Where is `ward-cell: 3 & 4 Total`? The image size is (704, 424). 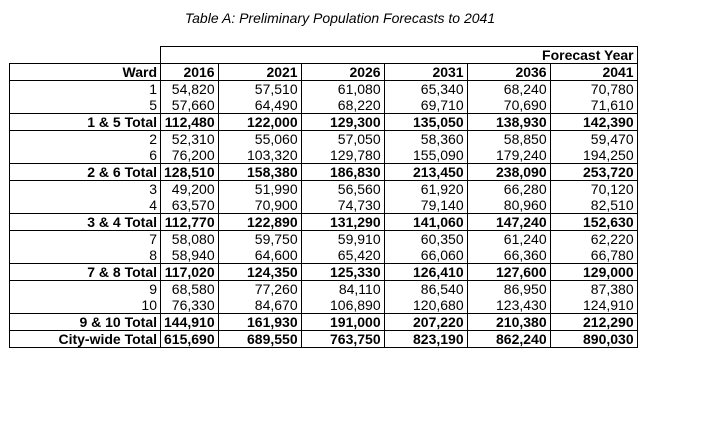
ward-cell: 3 & 4 Total is located at coordinates (85, 222).